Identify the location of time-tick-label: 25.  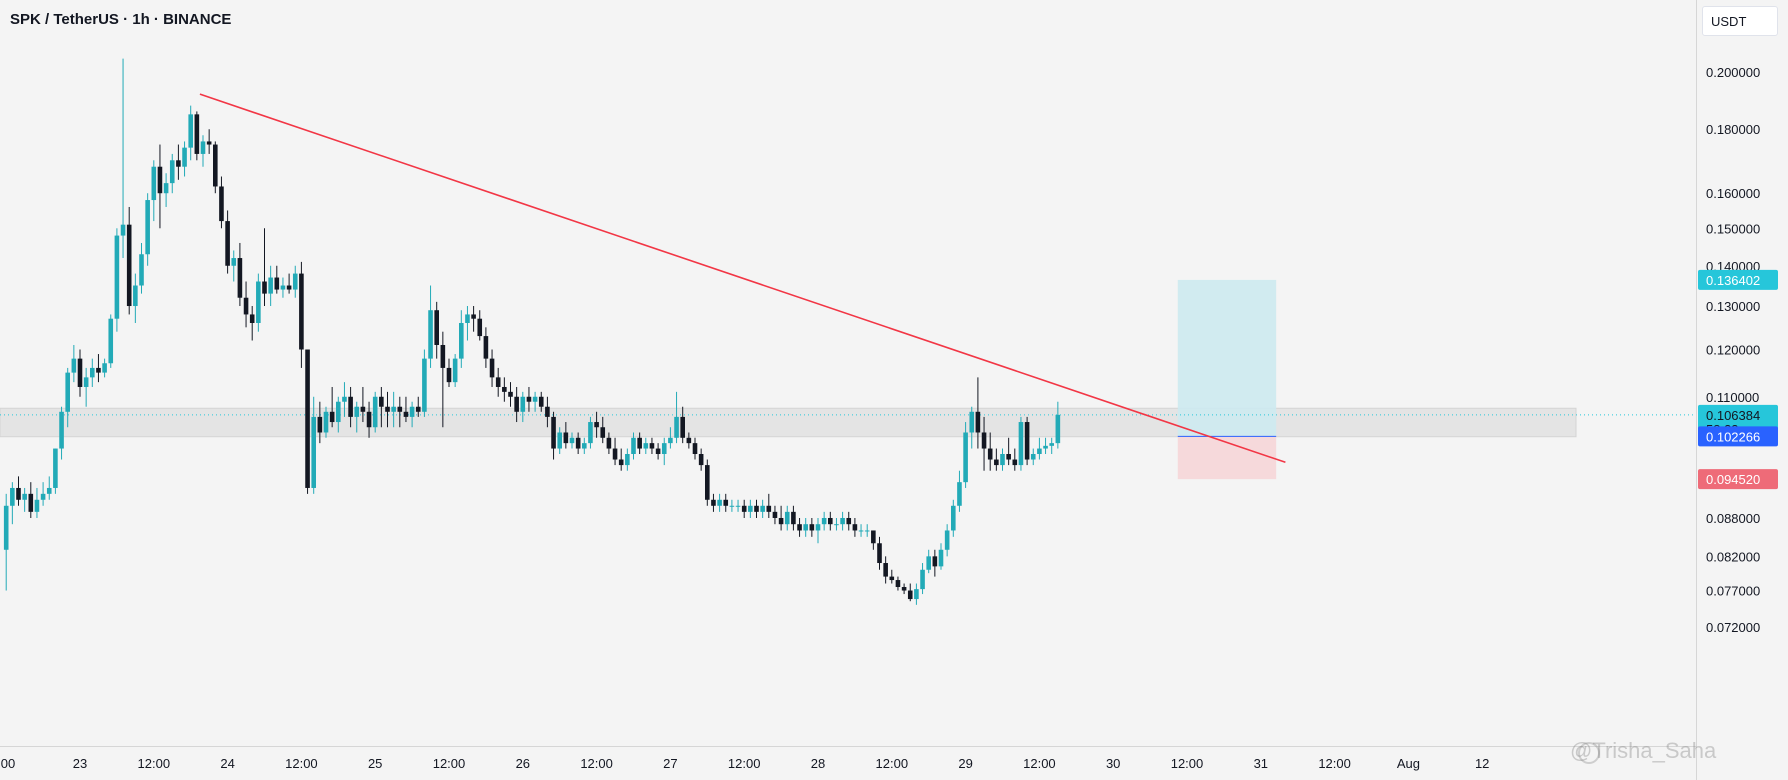
(375, 763).